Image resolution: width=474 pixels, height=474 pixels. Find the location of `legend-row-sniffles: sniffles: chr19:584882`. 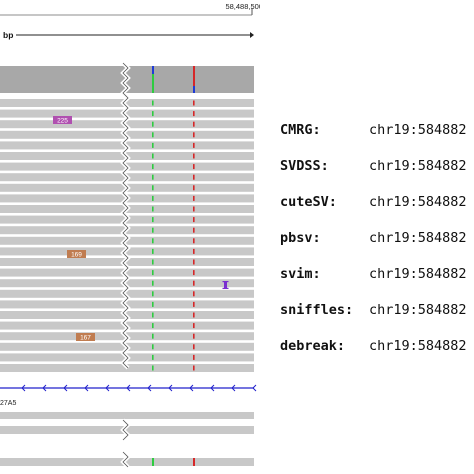

legend-row-sniffles: sniffles: chr19:584882 is located at coordinates (377, 312).